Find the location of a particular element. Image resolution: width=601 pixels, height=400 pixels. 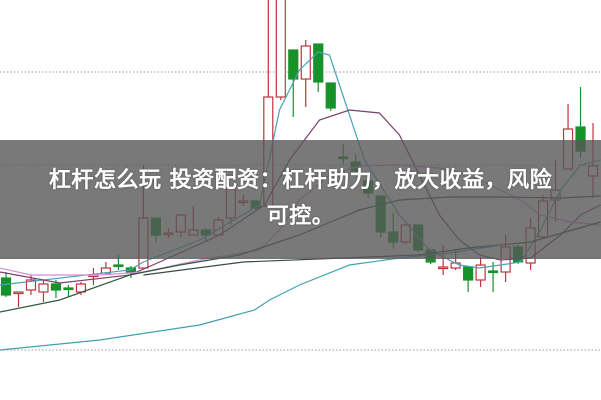

title-line-2: 可控。 is located at coordinates (300, 216).